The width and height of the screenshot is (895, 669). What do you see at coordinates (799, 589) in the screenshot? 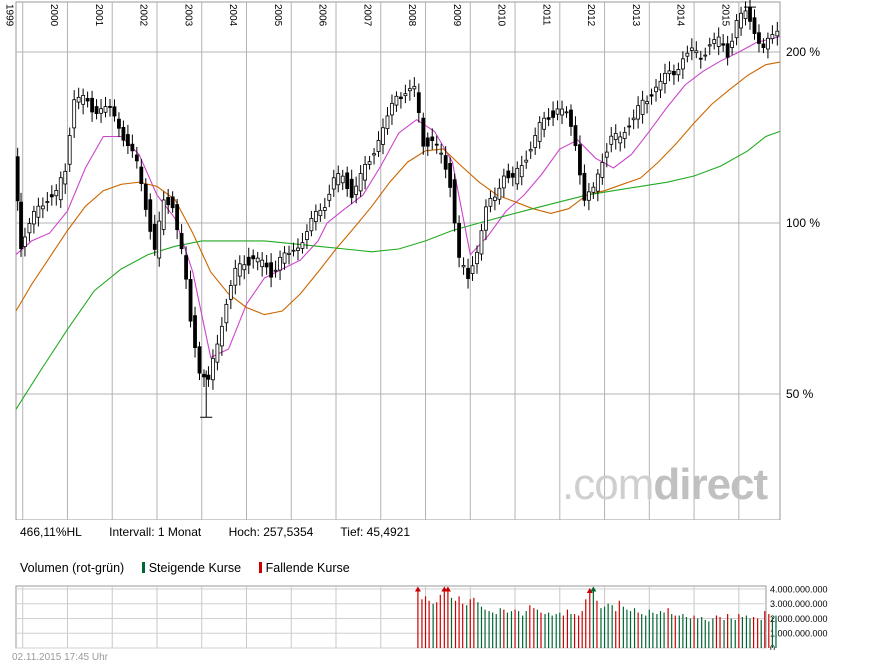
I see `volume-tick-label: 4.000.000.000` at bounding box center [799, 589].